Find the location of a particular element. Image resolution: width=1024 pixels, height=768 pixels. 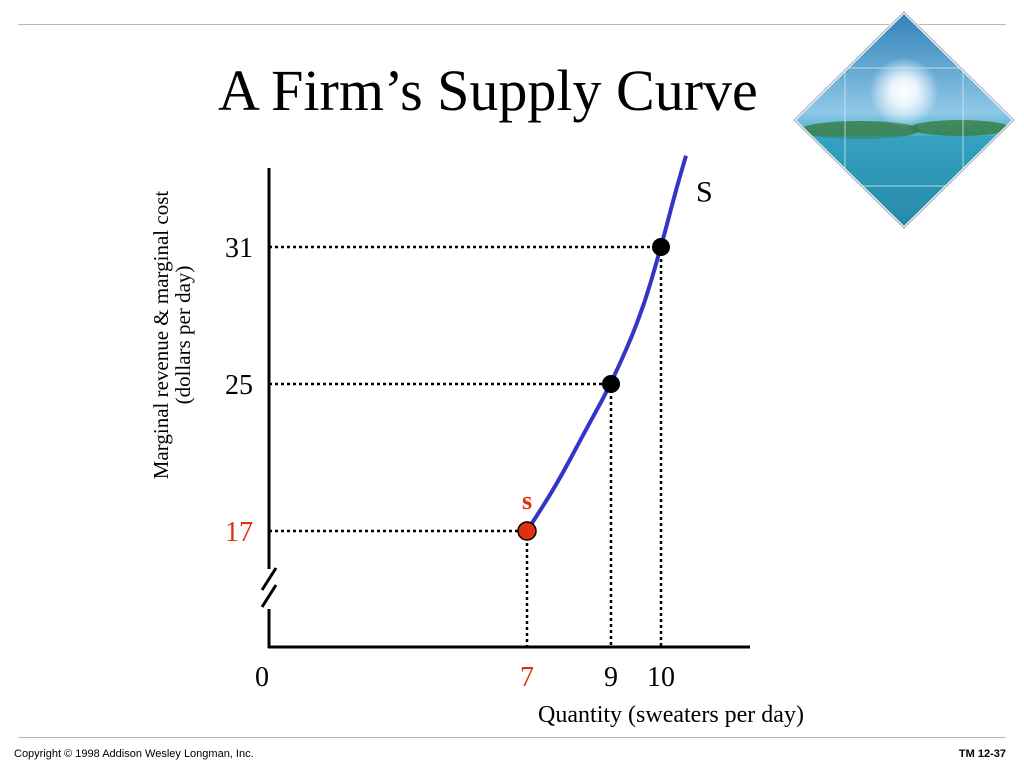

y-tick-label-1: 25 is located at coordinates (239, 385).